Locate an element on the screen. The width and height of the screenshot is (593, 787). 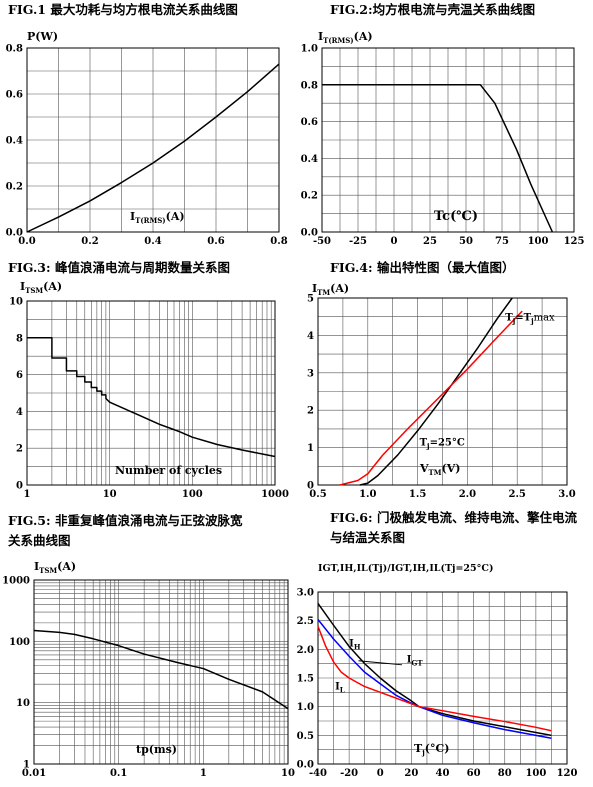
fig1-x-tick-label: 0.4 is located at coordinates (152, 241).